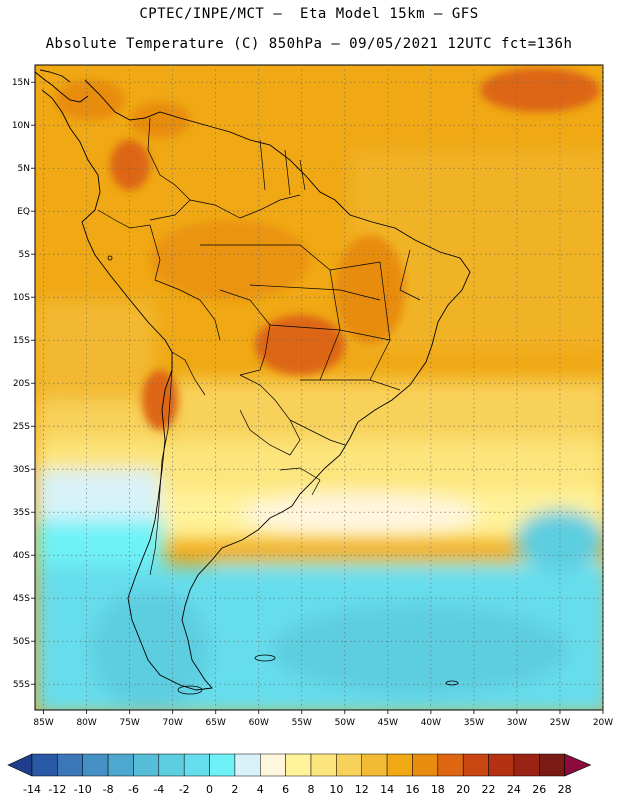 This screenshot has height=800, width=618. I want to click on lon-tick-label: 25W, so click(560, 723).